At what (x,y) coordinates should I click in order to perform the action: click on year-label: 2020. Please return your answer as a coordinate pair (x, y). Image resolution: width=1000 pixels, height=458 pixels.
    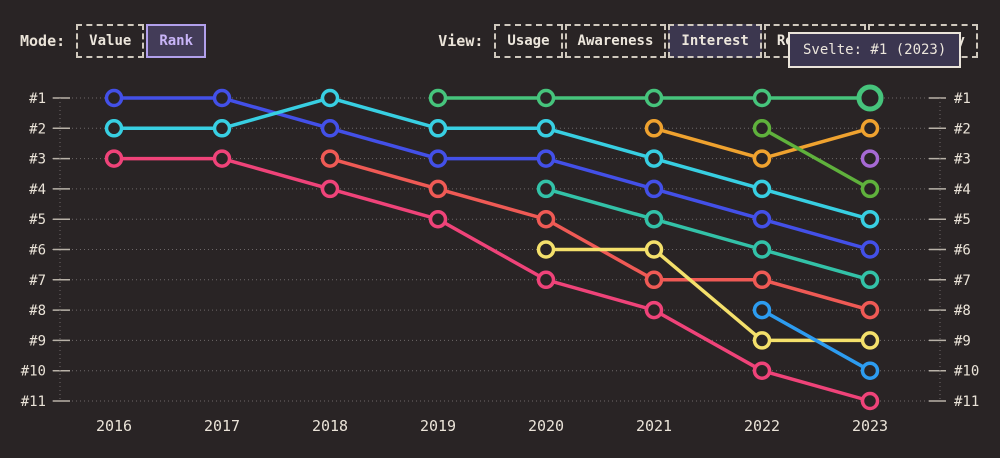
    Looking at the image, I should click on (546, 426).